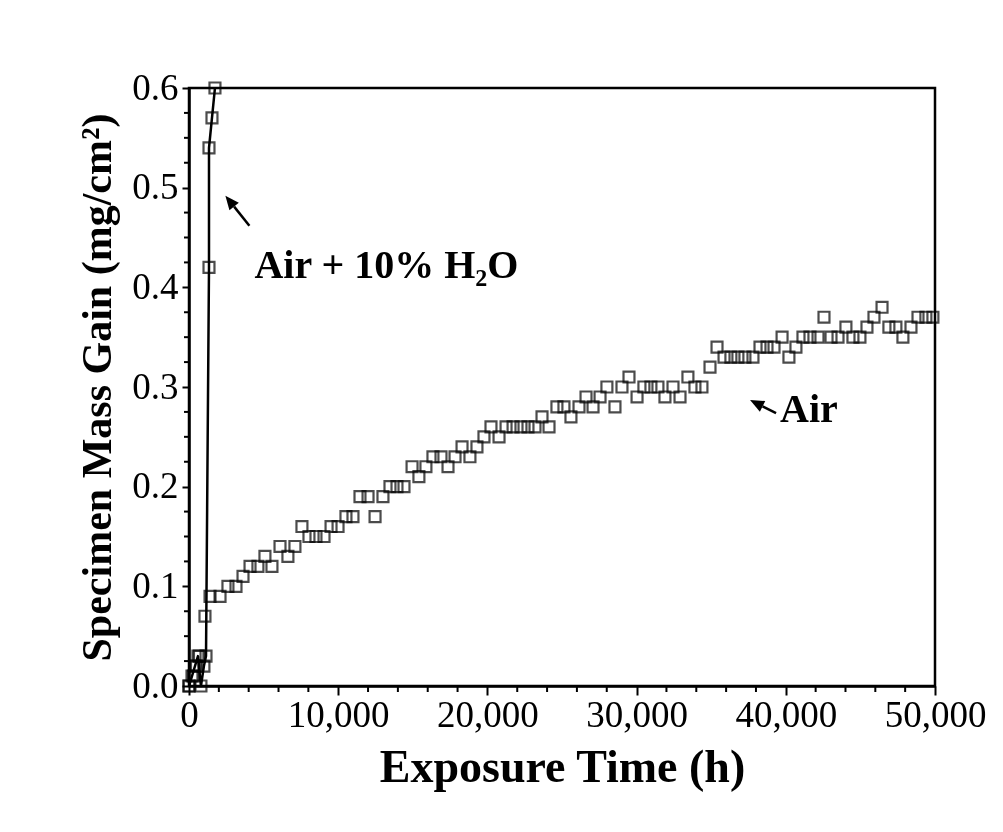 This screenshot has height=832, width=1003. I want to click on y-axis-title: Specimen Mass Gain (mg/cm²), so click(98, 387).